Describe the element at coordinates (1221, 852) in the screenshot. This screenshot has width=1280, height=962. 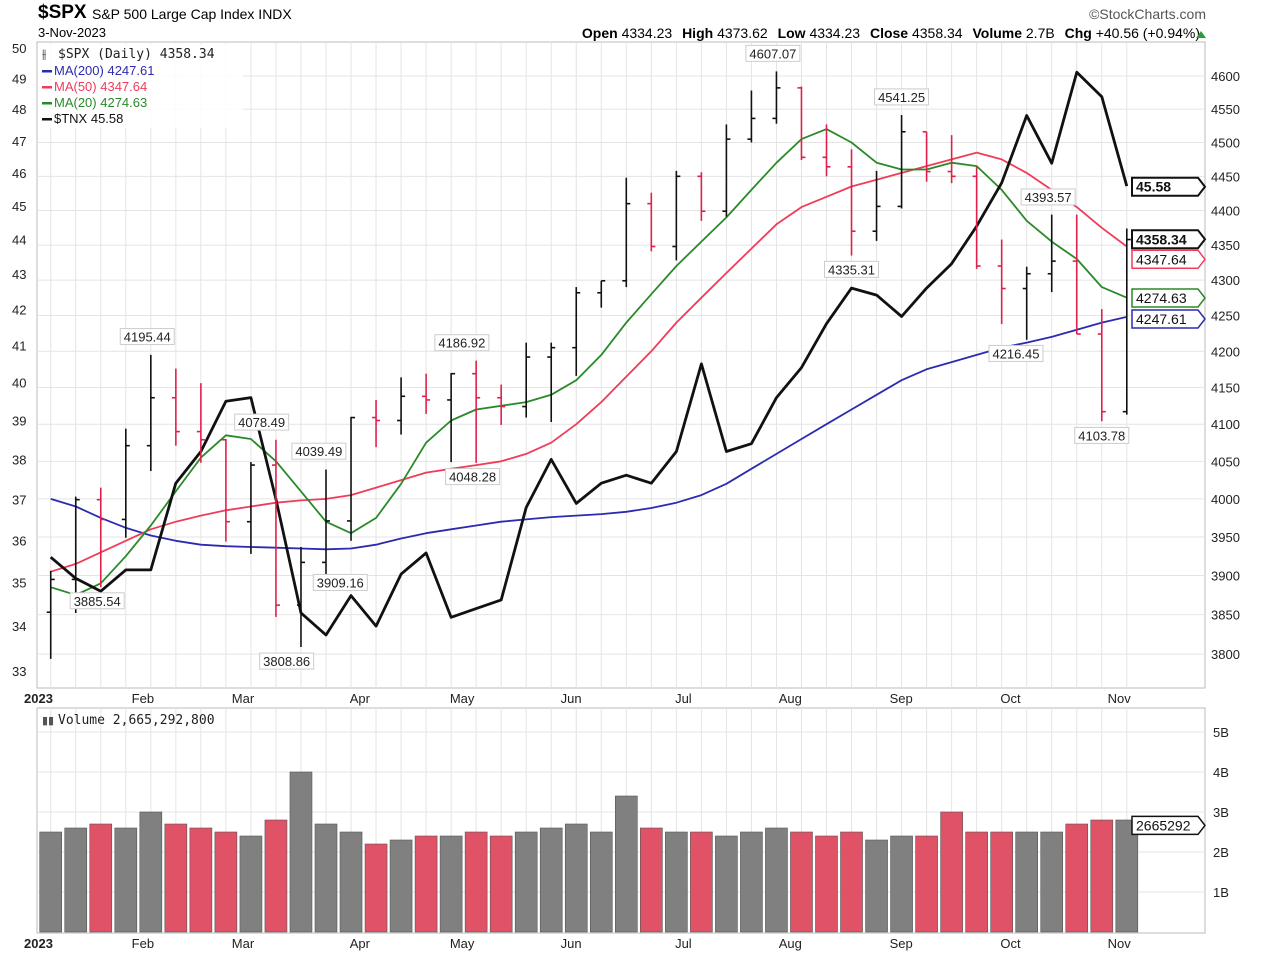
I see `volume-axis-tick: 2B` at that location.